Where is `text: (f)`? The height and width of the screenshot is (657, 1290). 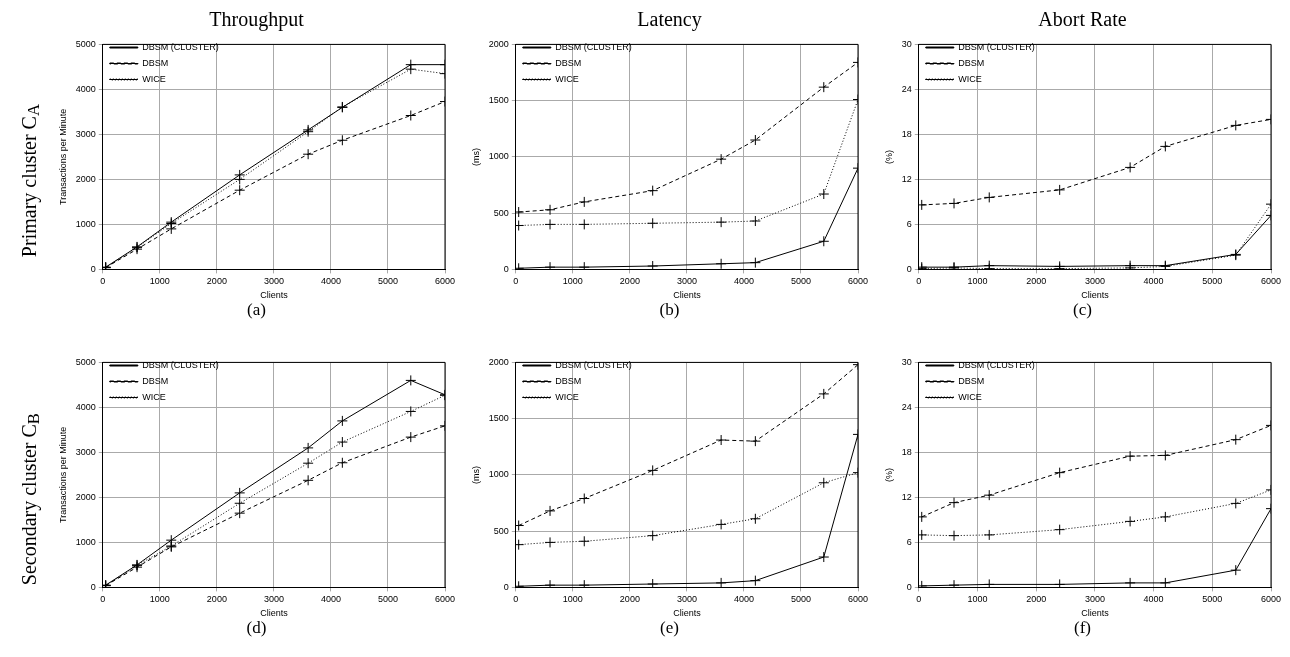
text: (f) is located at coordinates (1082, 628).